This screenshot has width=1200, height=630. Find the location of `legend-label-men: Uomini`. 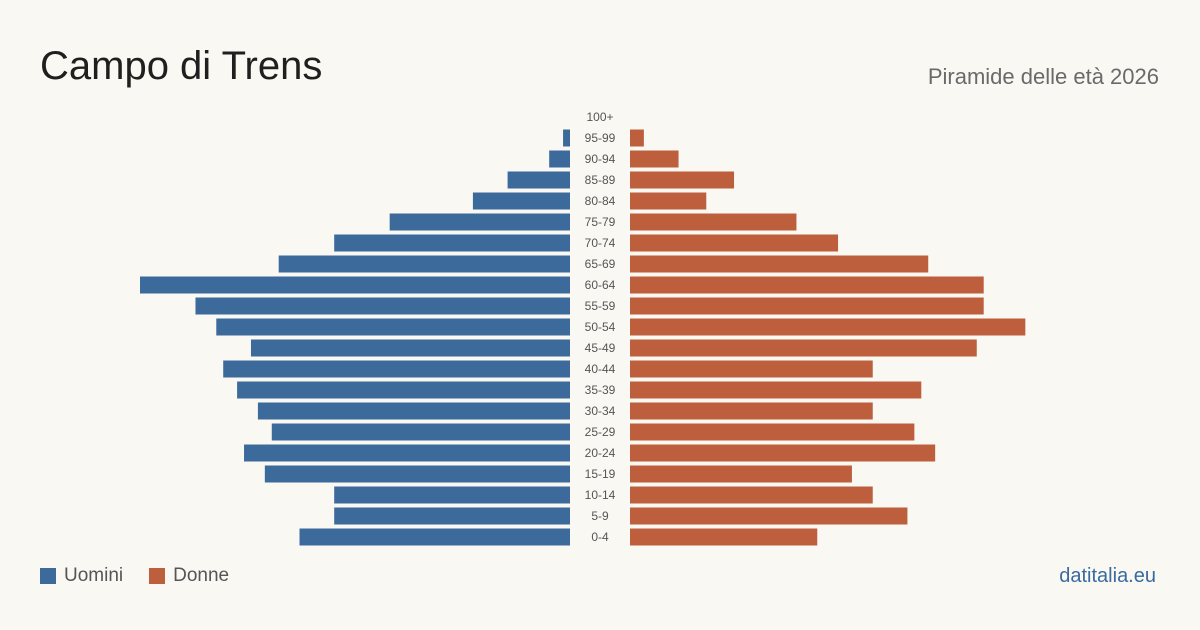

legend-label-men: Uomini is located at coordinates (94, 575).